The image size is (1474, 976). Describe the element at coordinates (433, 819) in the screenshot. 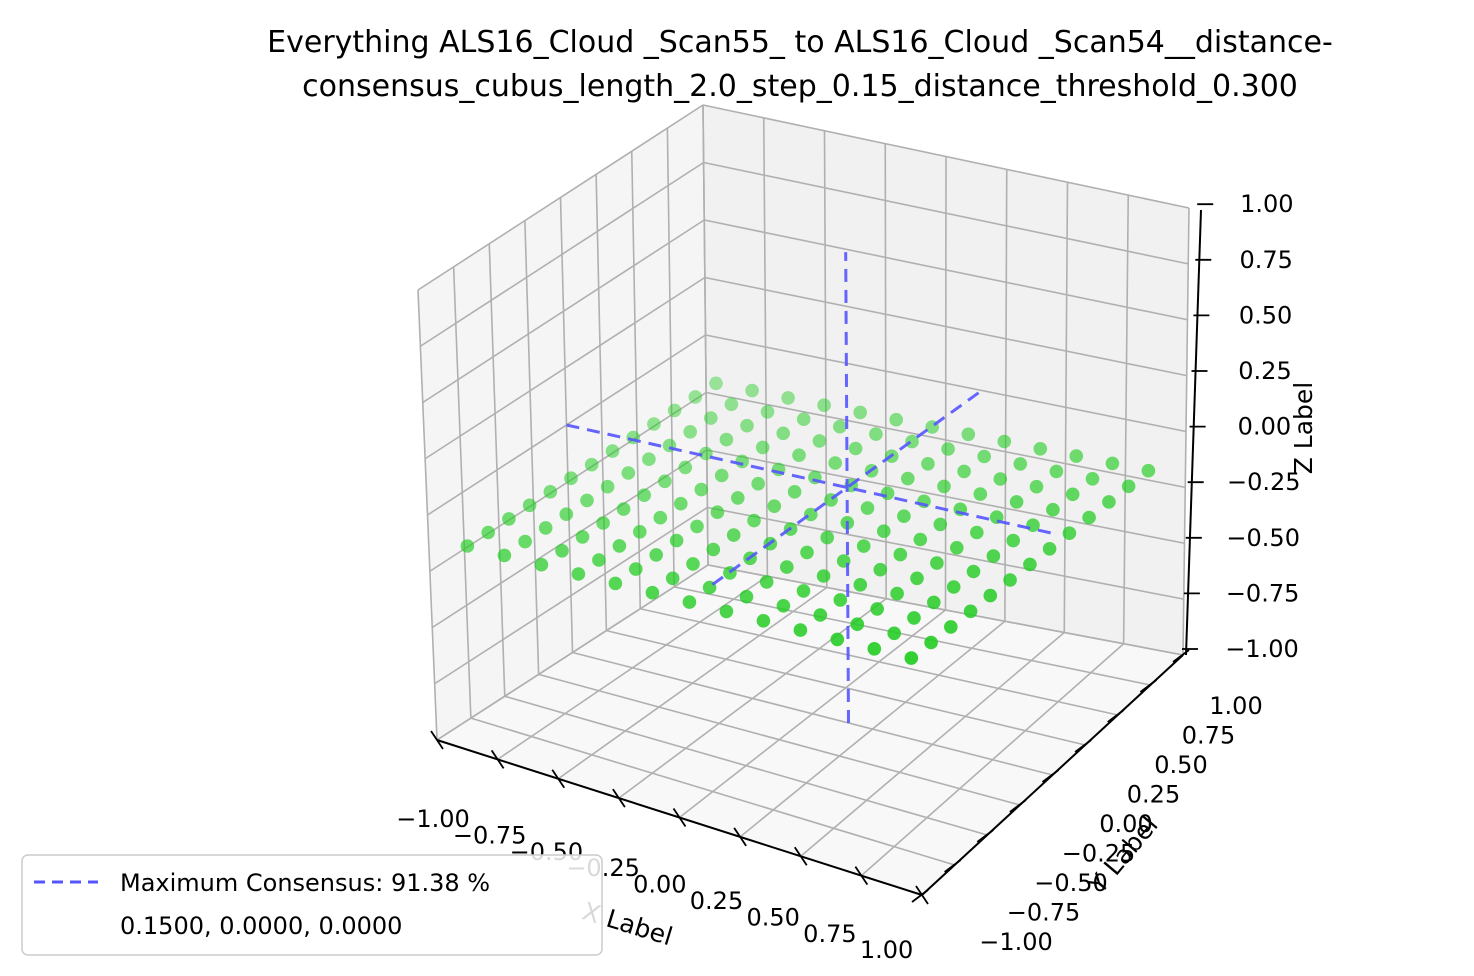

I see `x-tick-label: −1.00` at that location.